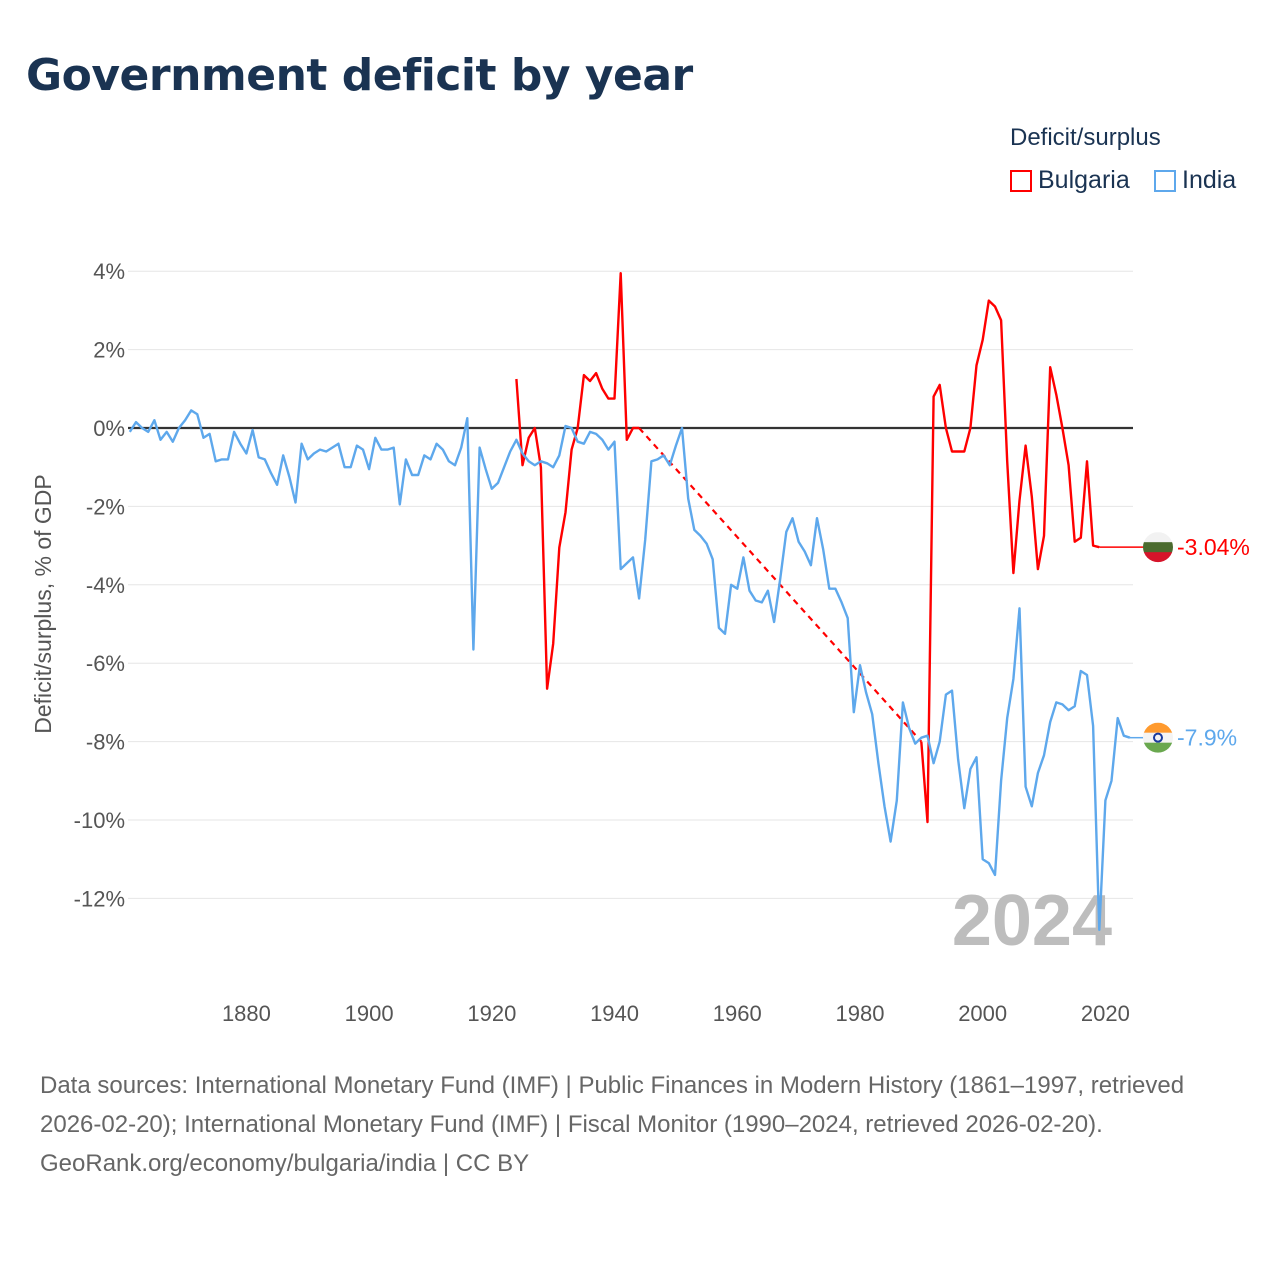 The height and width of the screenshot is (1280, 1280). Describe the element at coordinates (614, 1013) in the screenshot. I see `x-tick-label: 1940` at that location.